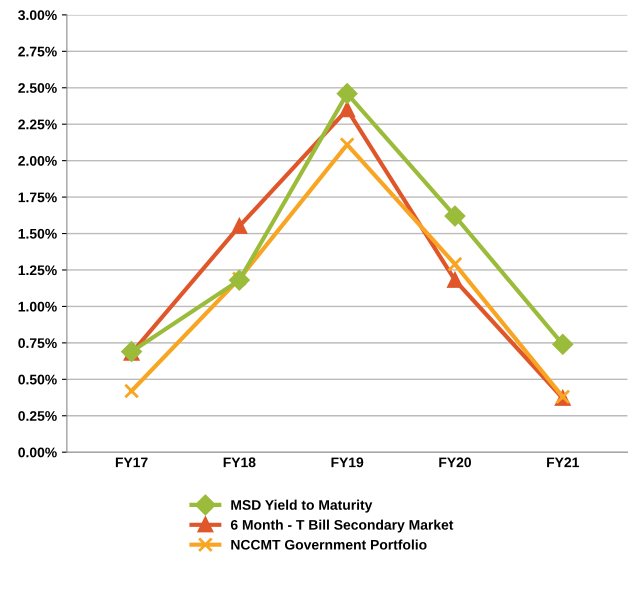 The height and width of the screenshot is (595, 637). What do you see at coordinates (37, 233) in the screenshot?
I see `y-tick-label: 1.50%` at bounding box center [37, 233].